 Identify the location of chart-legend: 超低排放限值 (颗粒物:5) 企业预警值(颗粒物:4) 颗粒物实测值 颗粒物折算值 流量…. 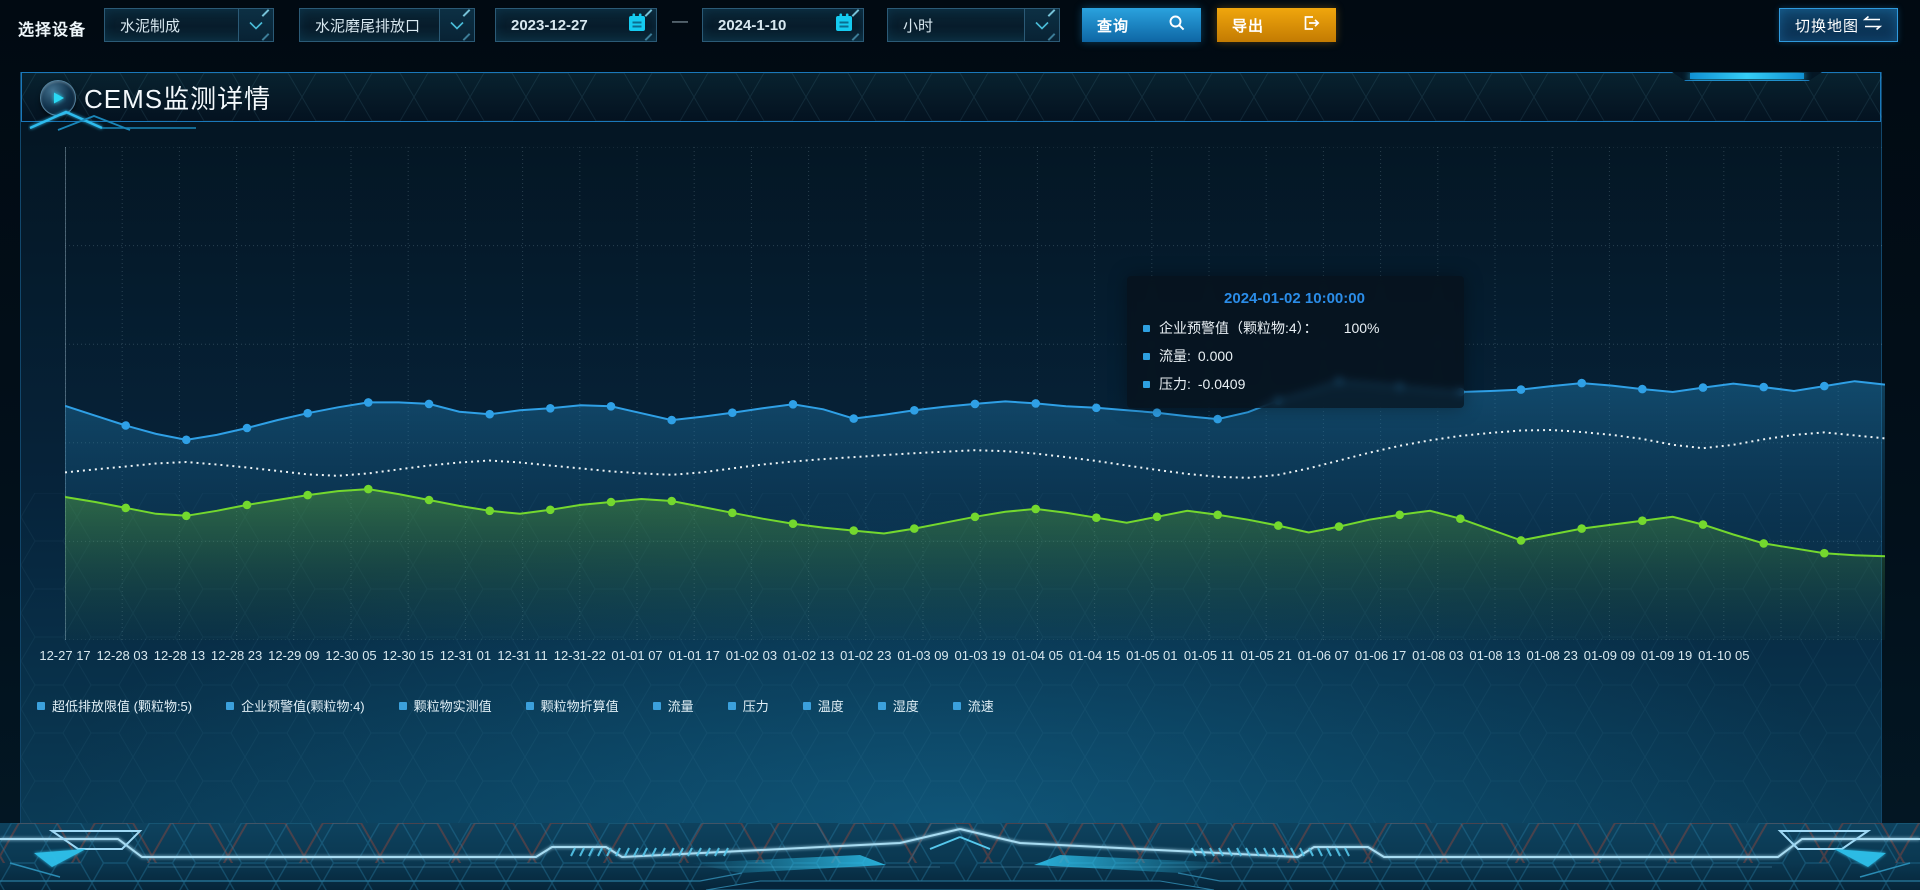
(515, 705).